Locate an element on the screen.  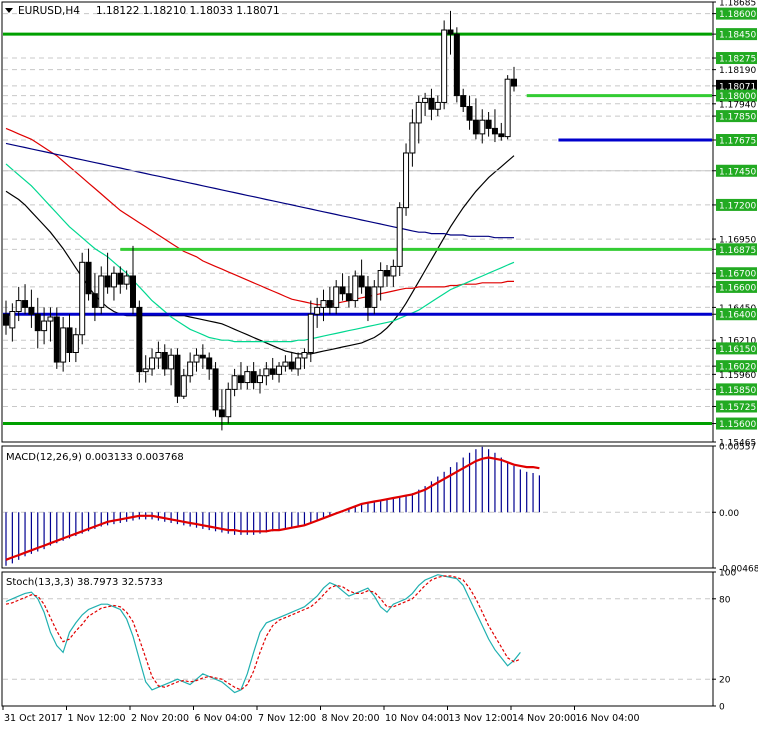
level-price-tag is located at coordinates (736, 273).